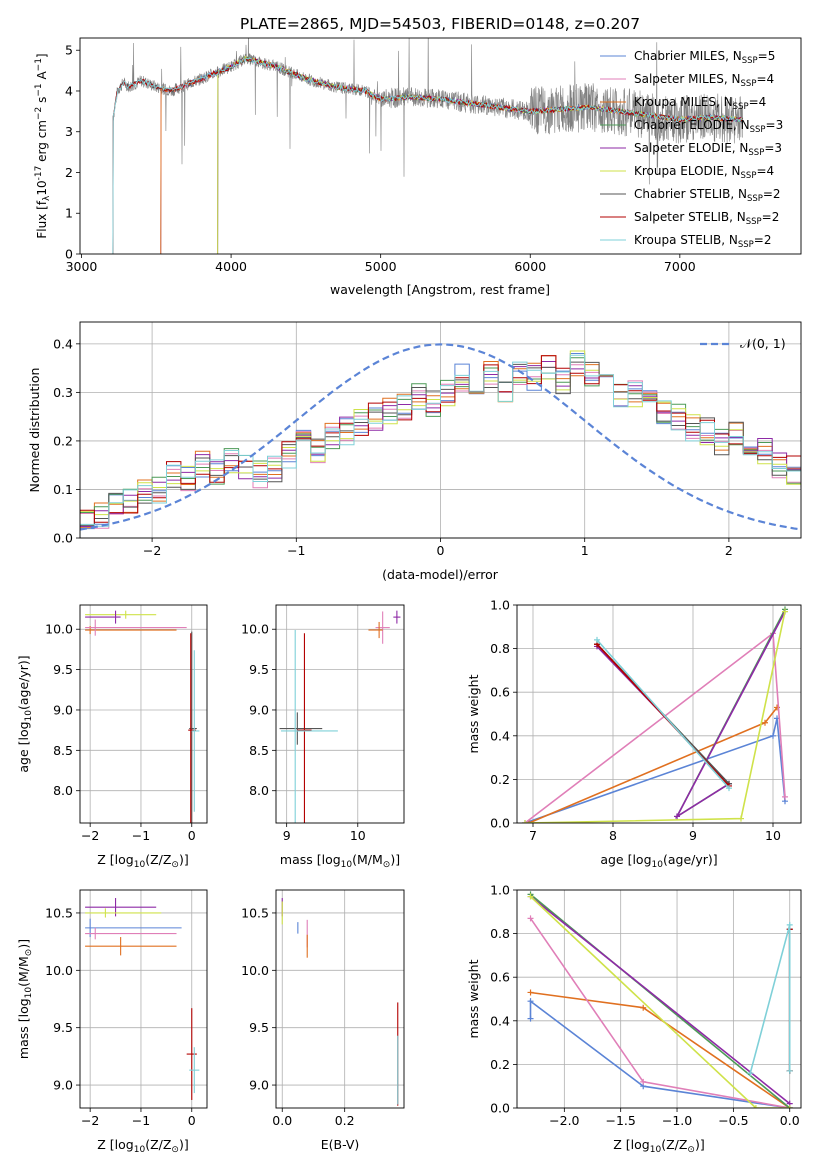 Image resolution: width=819 pixels, height=1170 pixels. I want to click on massE-plot-area, so click(340, 1002).